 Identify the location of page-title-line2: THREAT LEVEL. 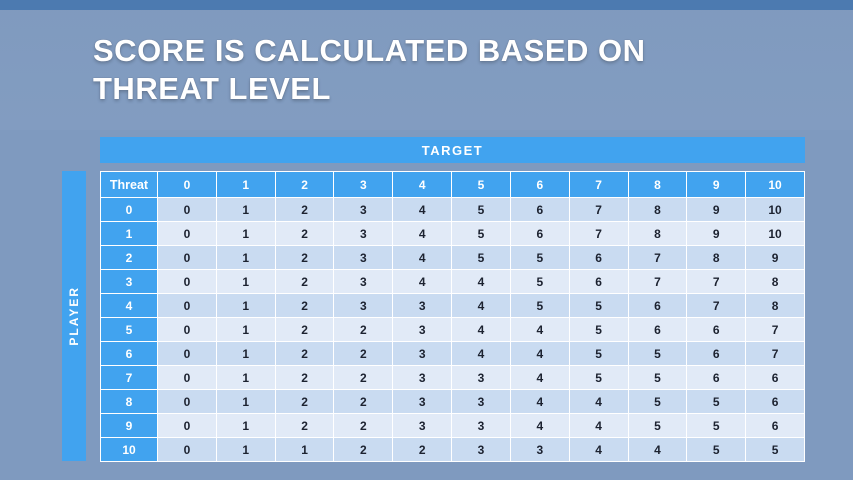
(212, 88).